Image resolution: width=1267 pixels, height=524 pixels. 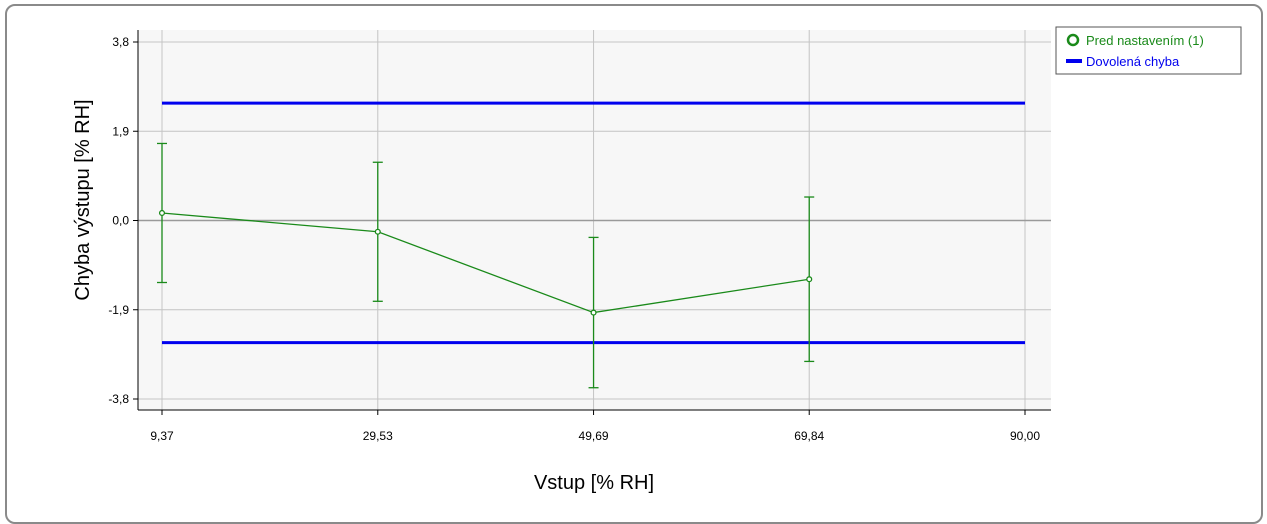 I want to click on x-tick-labels: 9,37 29,53 49,69 69,84 90,00, so click(x=595, y=426).